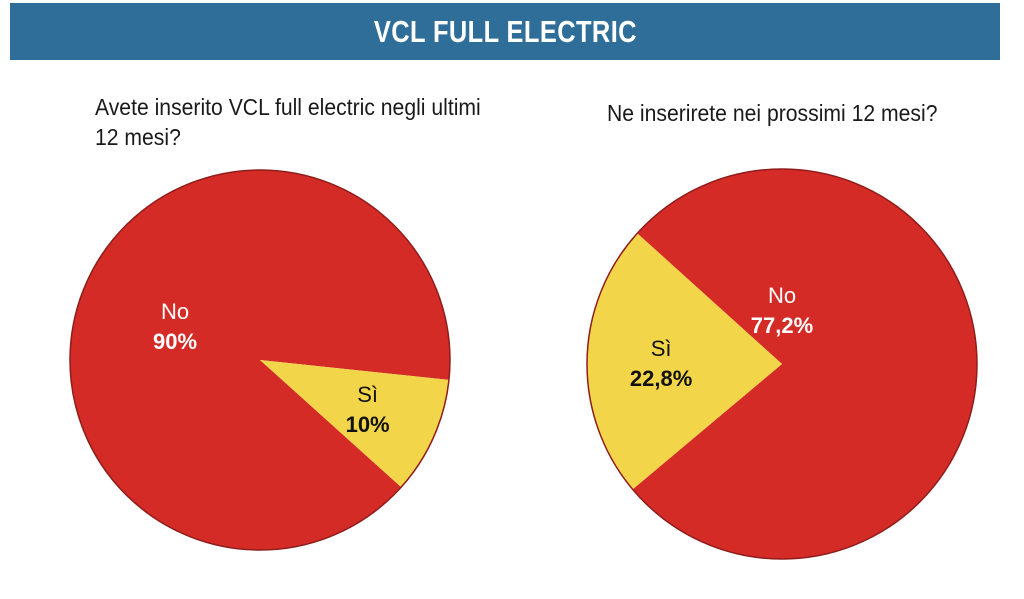 The image size is (1024, 599). Describe the element at coordinates (661, 378) in the screenshot. I see `slice-value-si: 22,8%` at that location.